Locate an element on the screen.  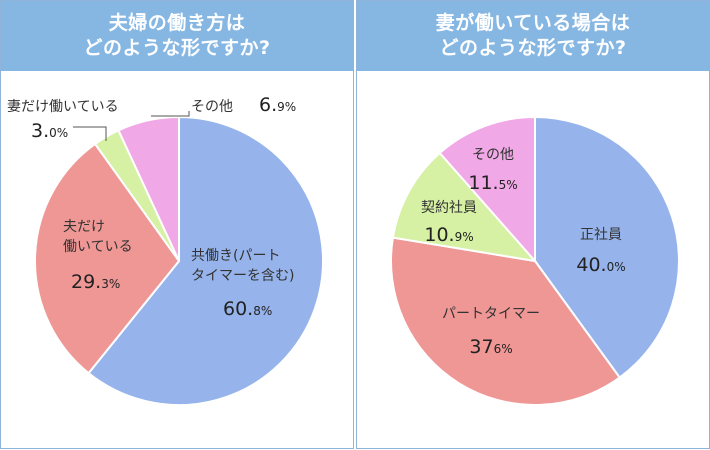
slice-label-1-3-0: その他 is located at coordinates (493, 155).